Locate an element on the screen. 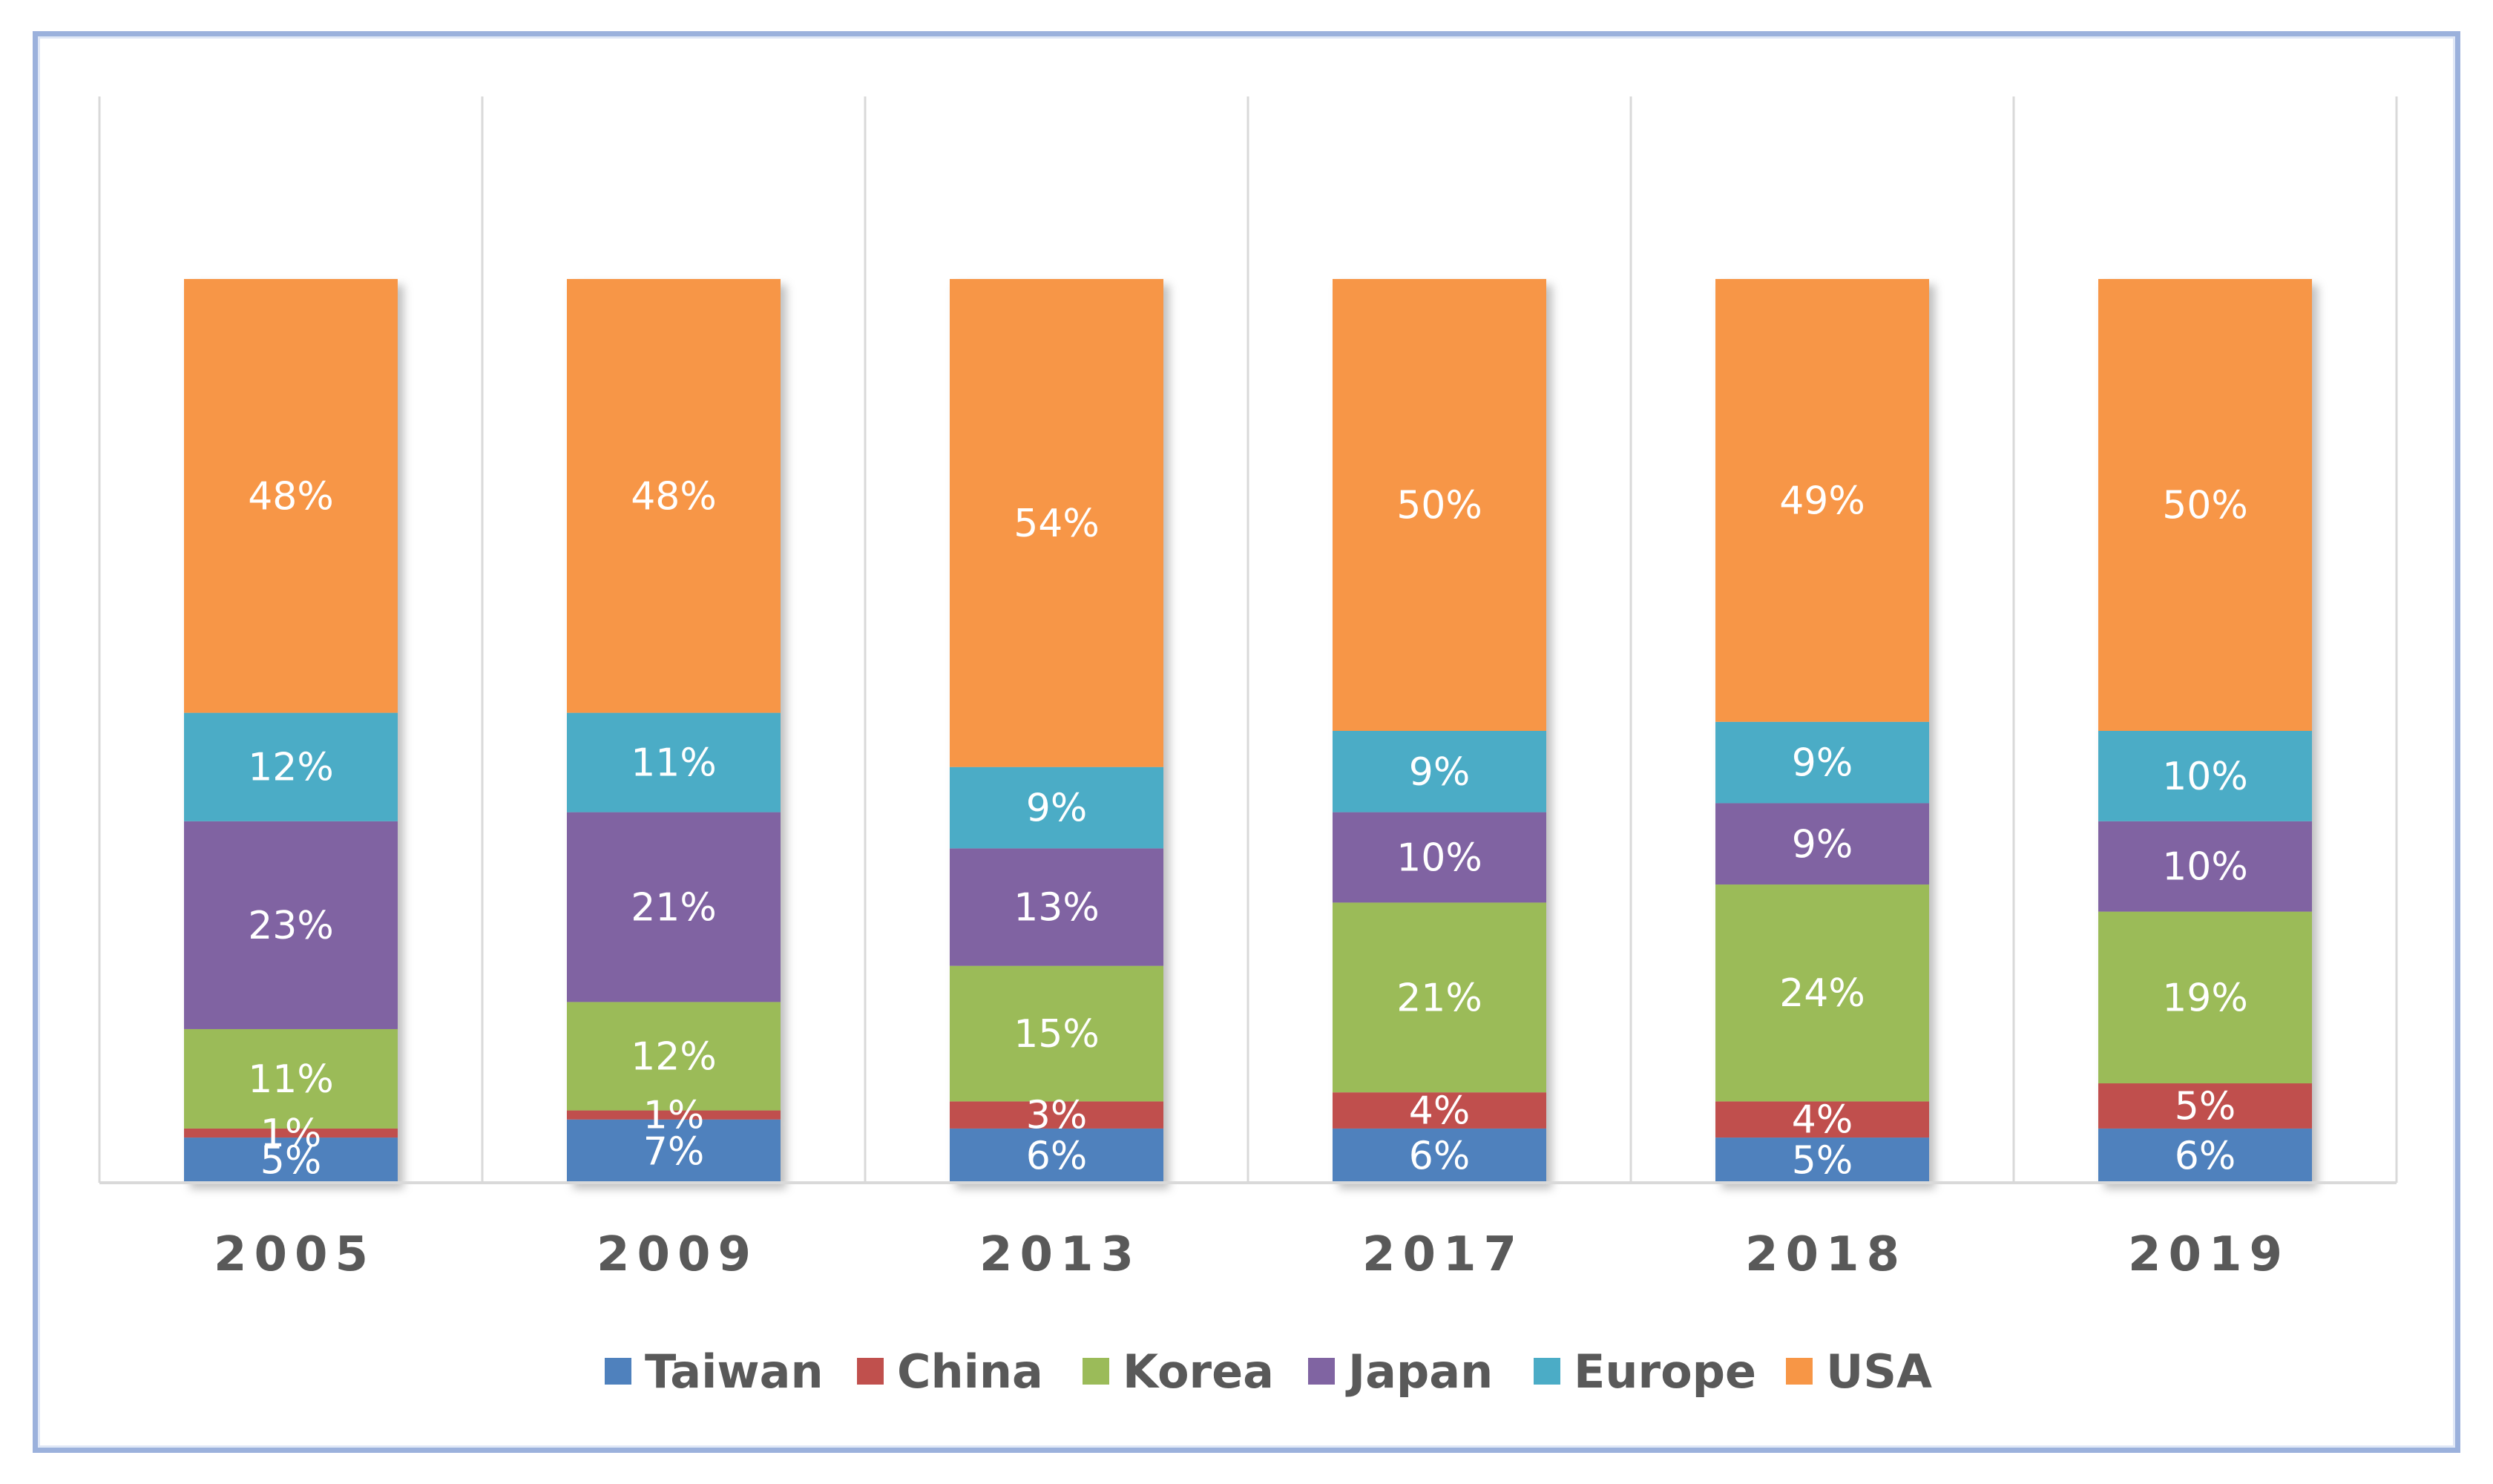 This screenshot has height=1484, width=2493. bar-segment-japan-2017 is located at coordinates (1439, 857).